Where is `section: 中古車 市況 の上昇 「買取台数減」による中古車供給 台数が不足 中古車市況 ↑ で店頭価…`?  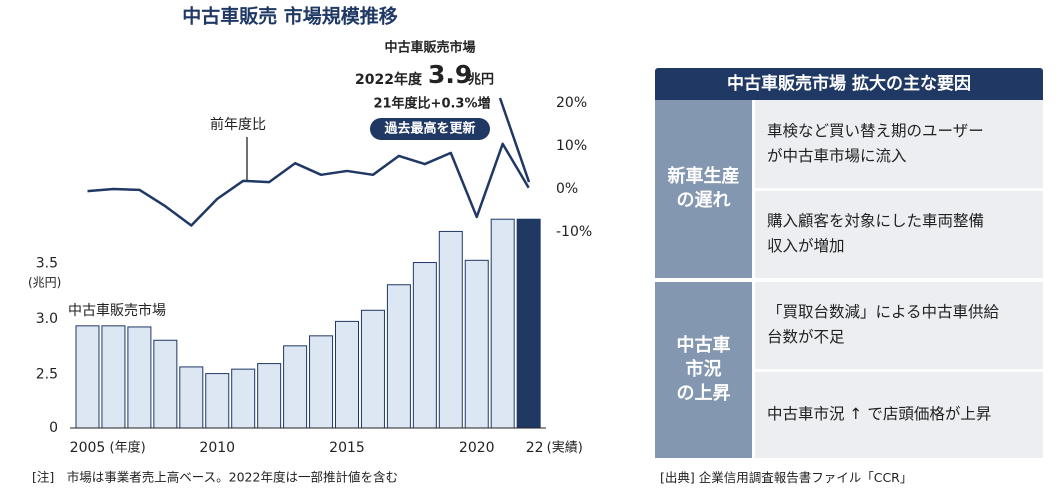 section: 中古車 市況 の上昇 「買取台数減」による中古車供給 台数が不足 中古車市況 ↑ で店頭価… is located at coordinates (849, 370).